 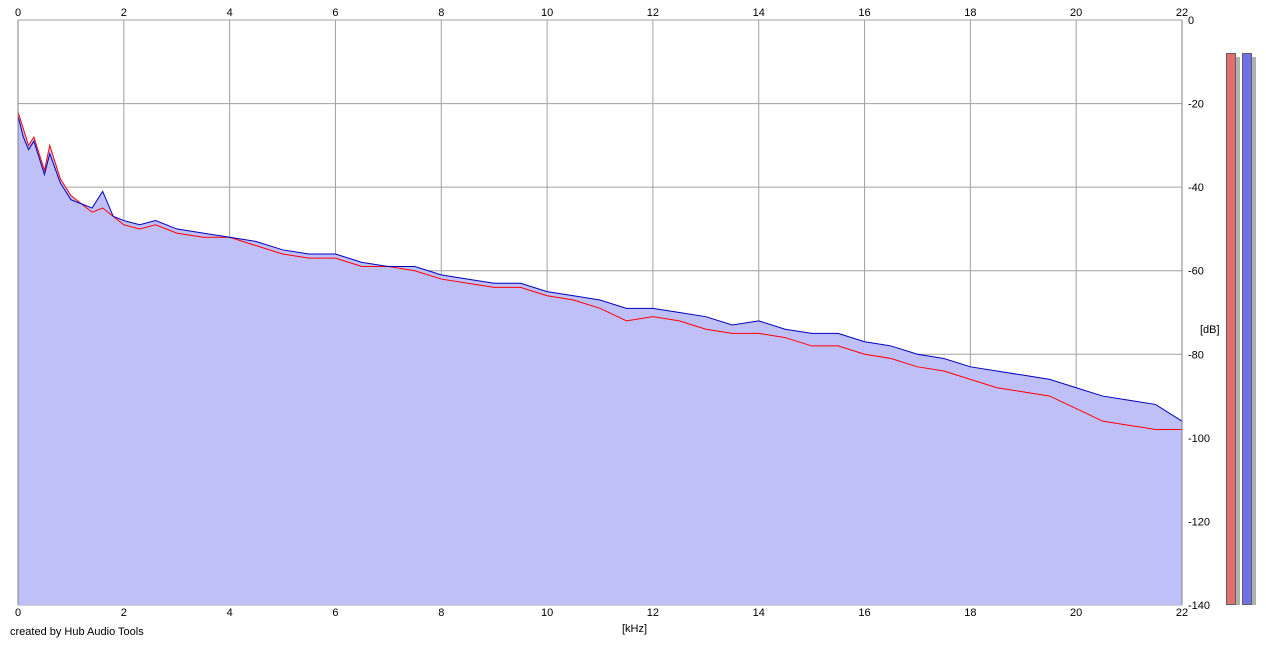 I want to click on left-channel-meter, so click(x=1231, y=329).